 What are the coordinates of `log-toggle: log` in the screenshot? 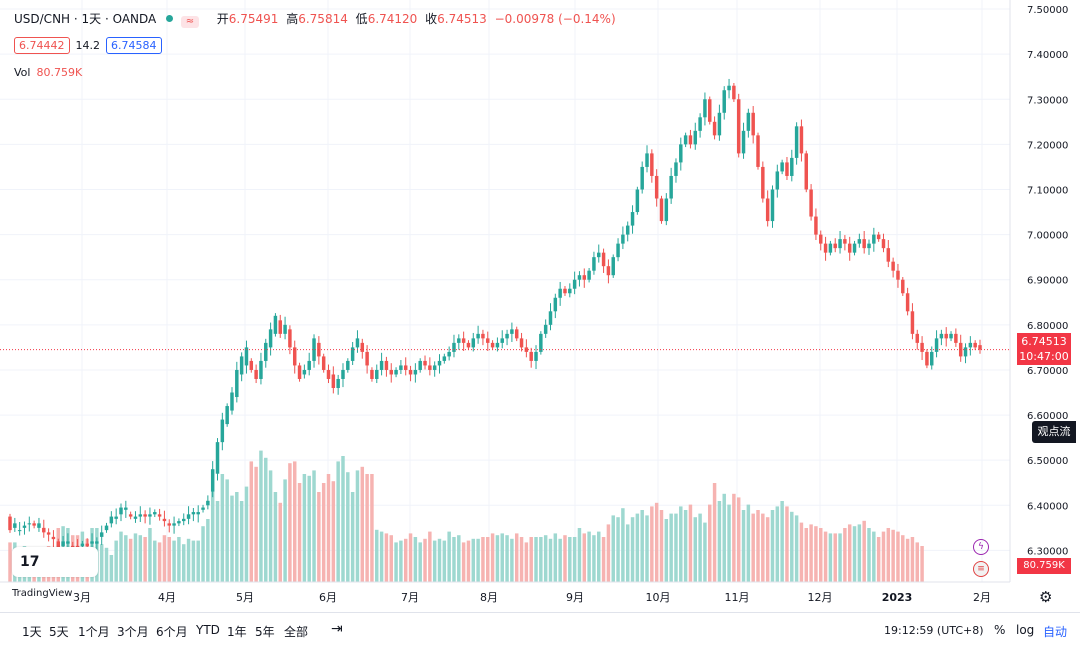 It's located at (1025, 630).